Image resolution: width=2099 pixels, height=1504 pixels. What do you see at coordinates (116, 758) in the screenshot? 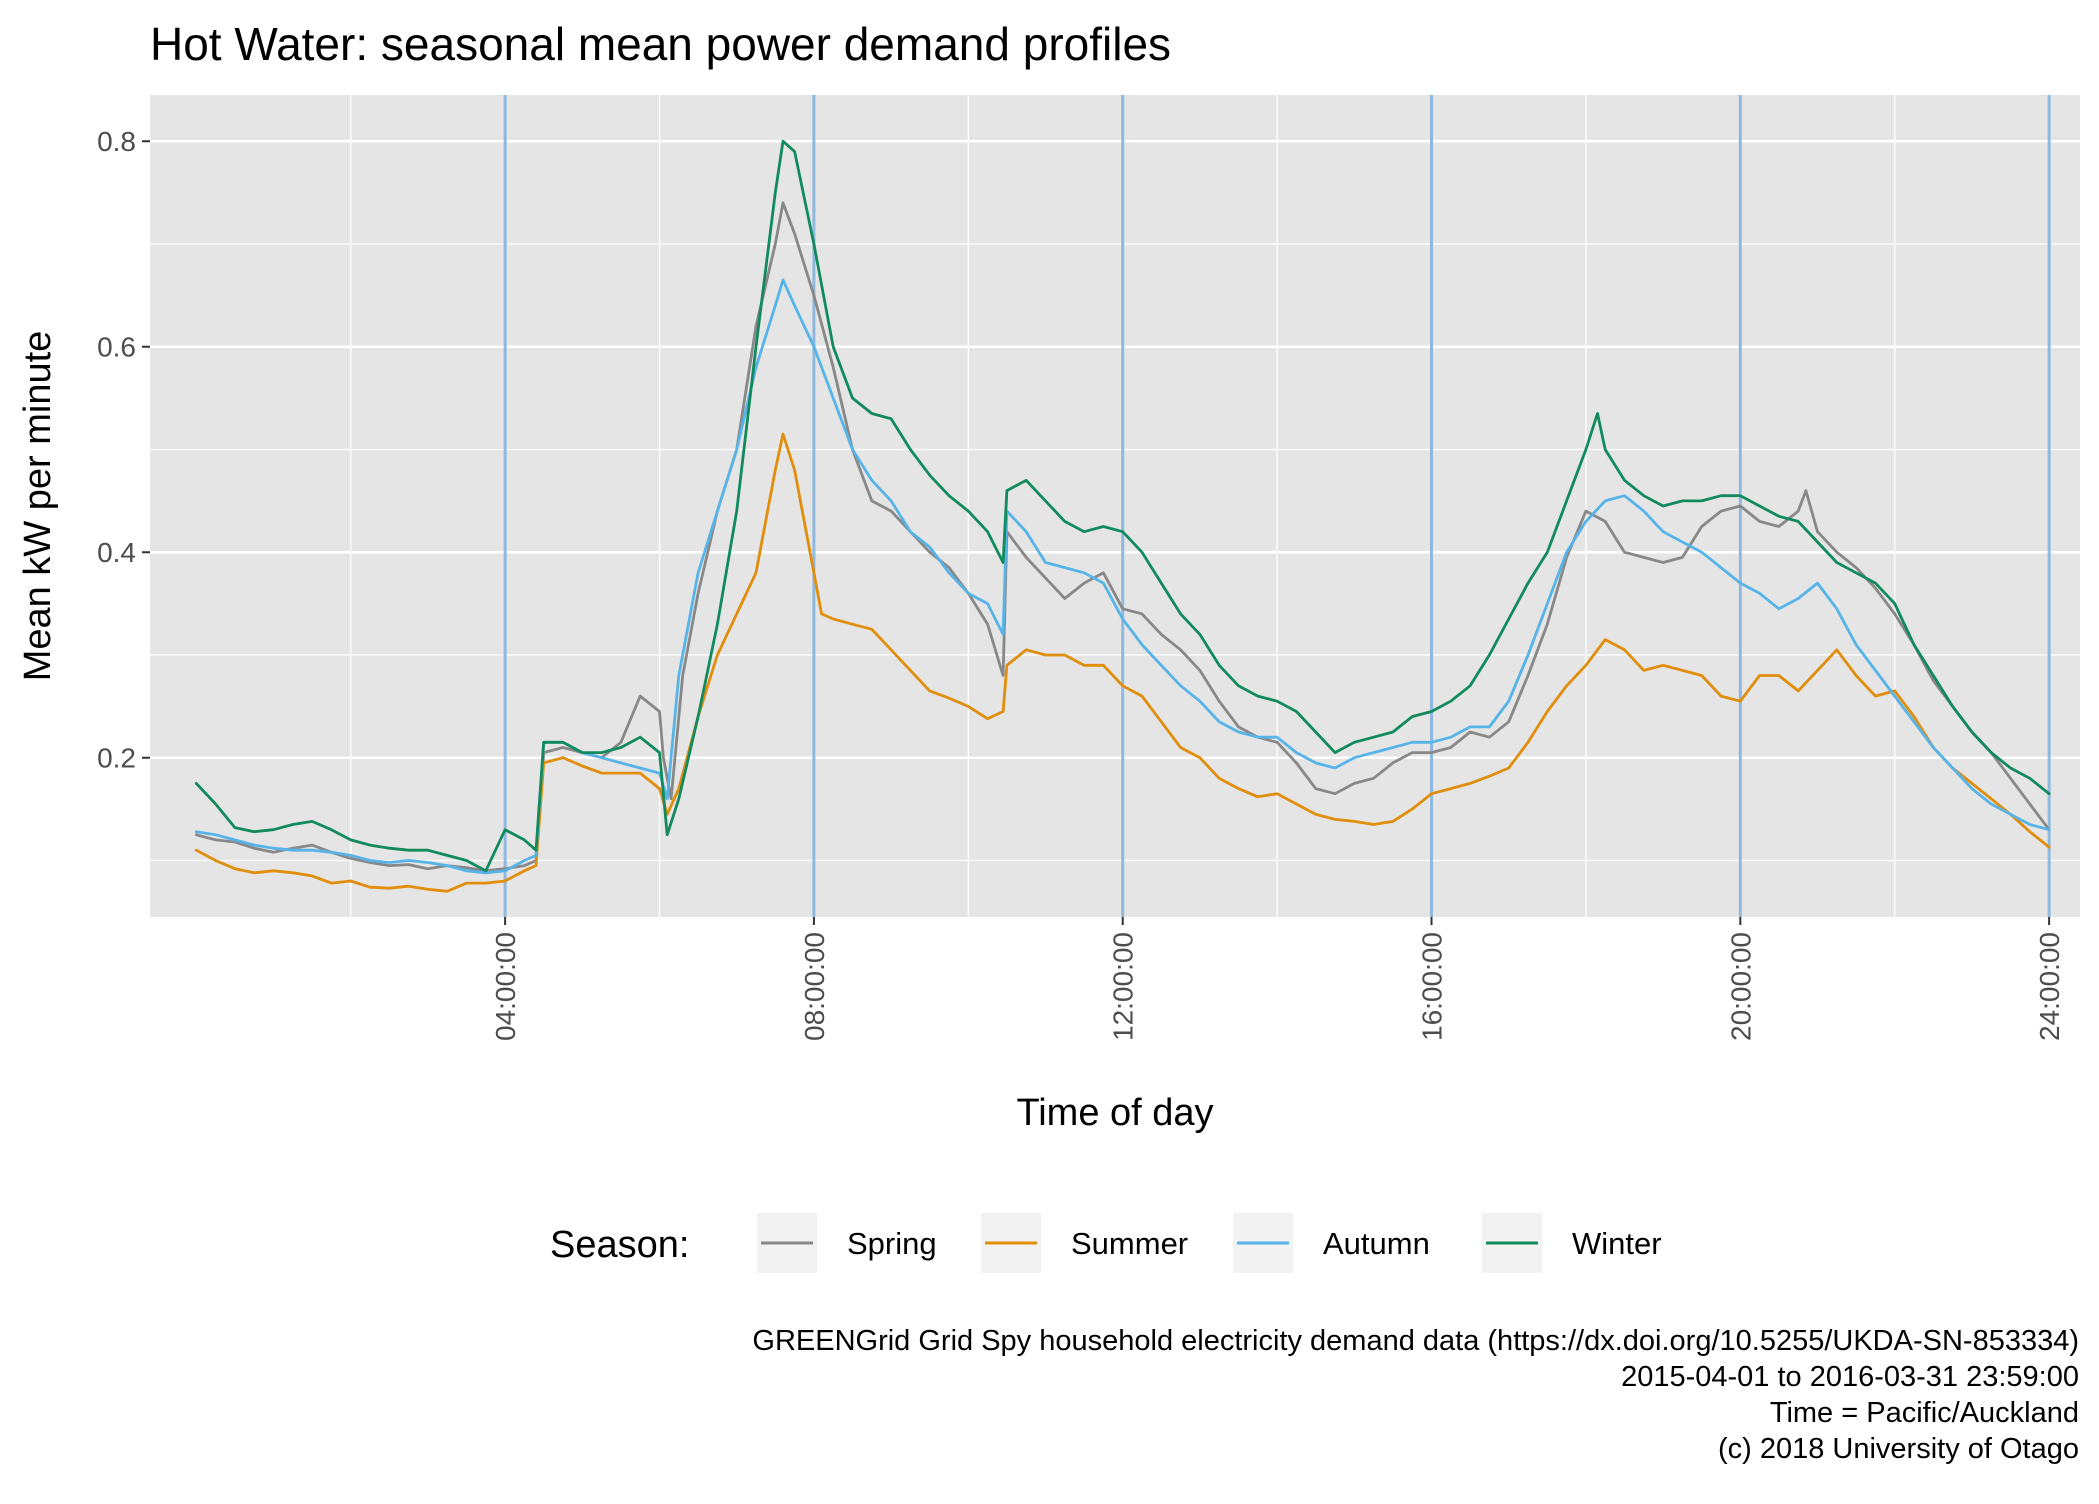
I see `y-tick-label: 0.2` at bounding box center [116, 758].